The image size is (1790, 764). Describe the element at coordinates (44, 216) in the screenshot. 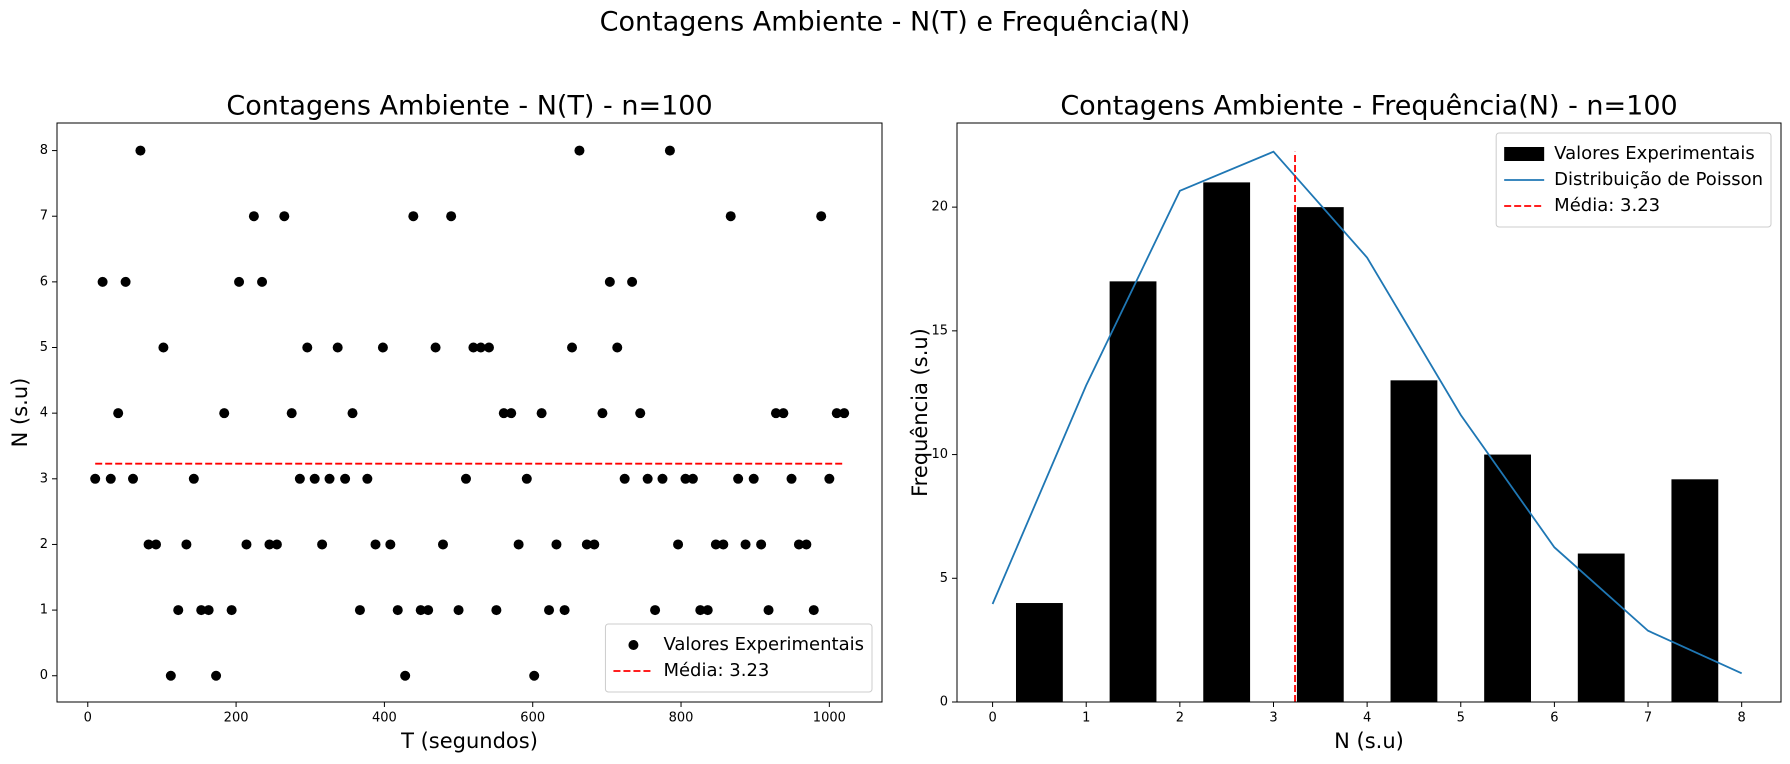

I see `y-tick-label: 7` at that location.